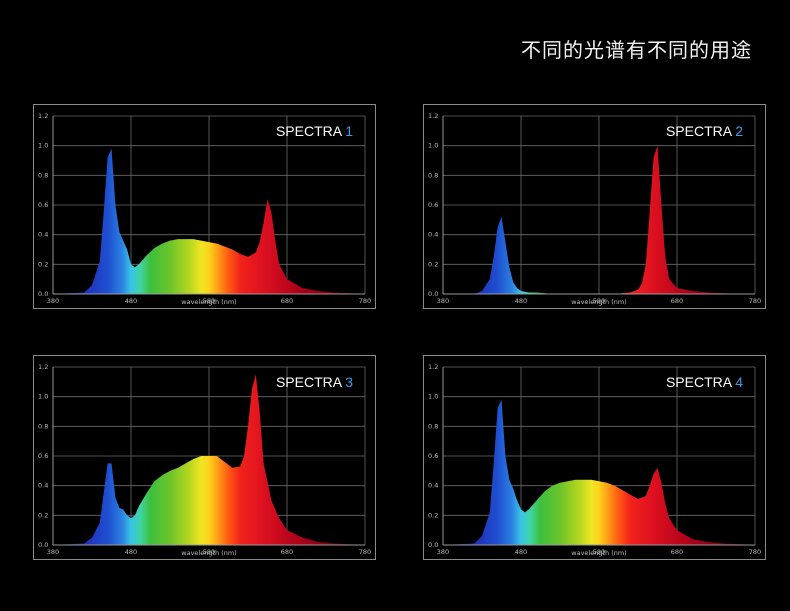 This screenshot has height=611, width=790. What do you see at coordinates (636, 50) in the screenshot?
I see `page-title: 不同的光谱有不同的用途` at bounding box center [636, 50].